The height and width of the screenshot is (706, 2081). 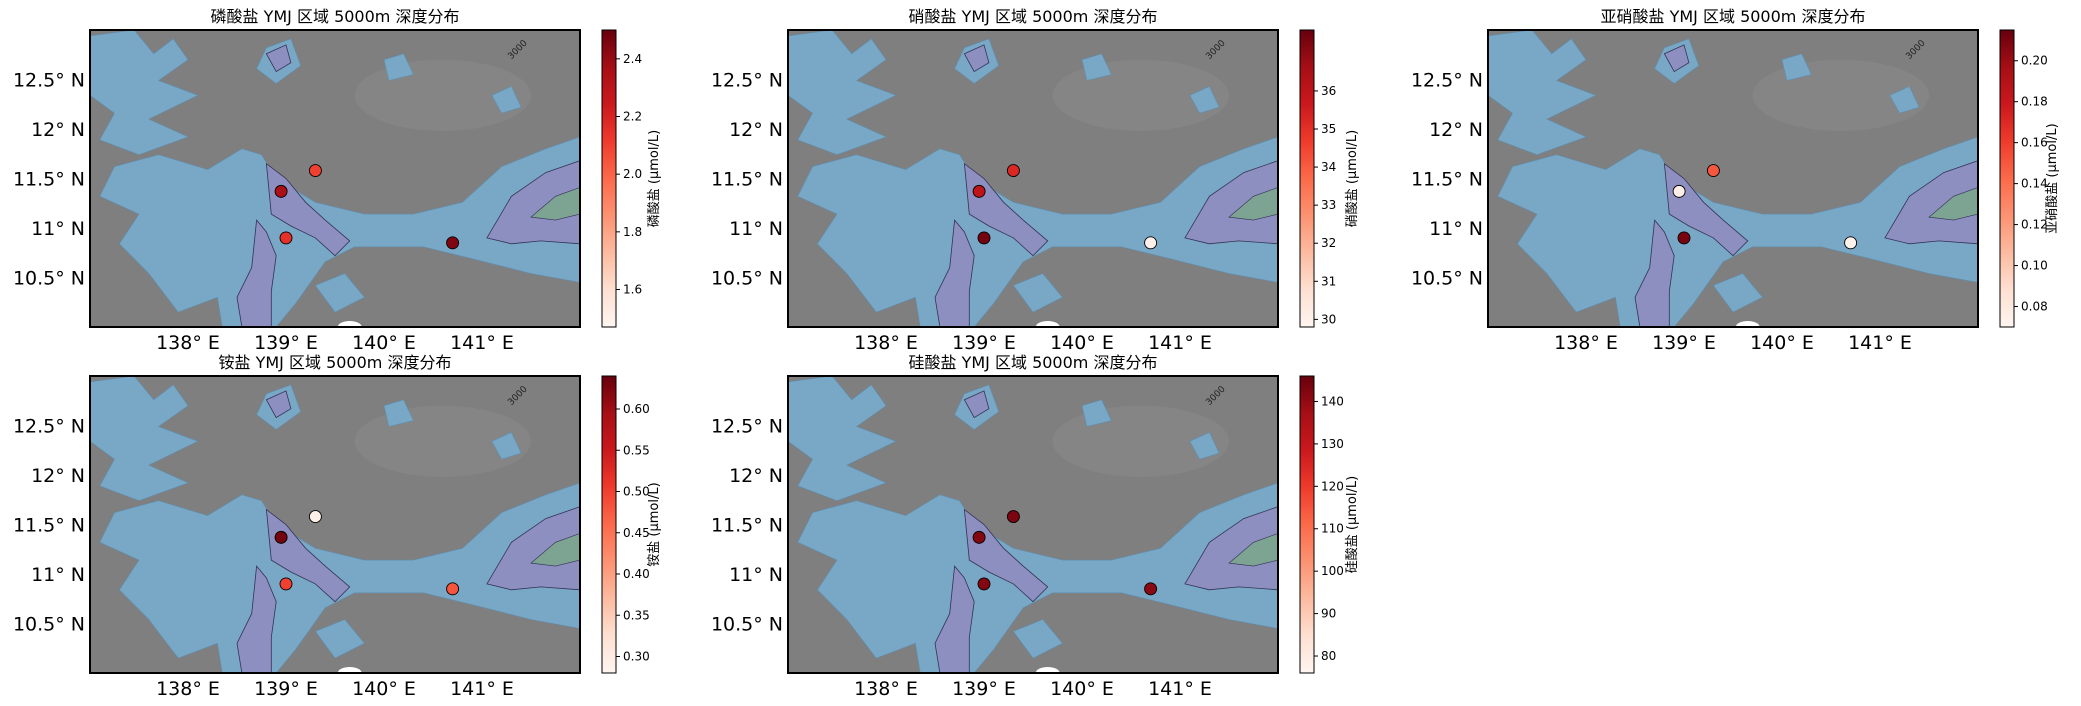 I want to click on colorbar-tick-label: 1.6, so click(x=632, y=290).